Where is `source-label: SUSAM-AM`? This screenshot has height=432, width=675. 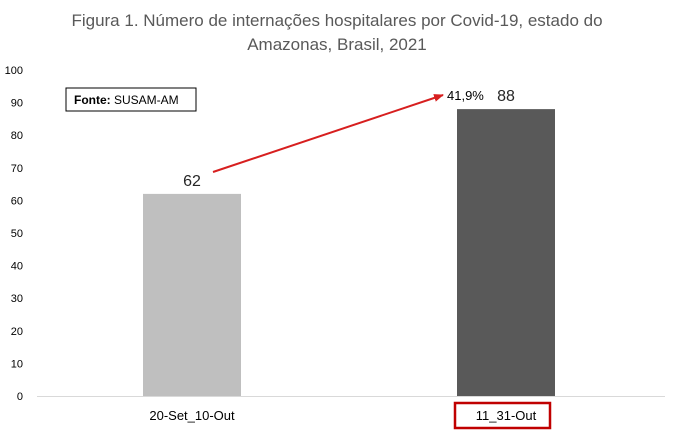
source-label: SUSAM-AM is located at coordinates (145, 100).